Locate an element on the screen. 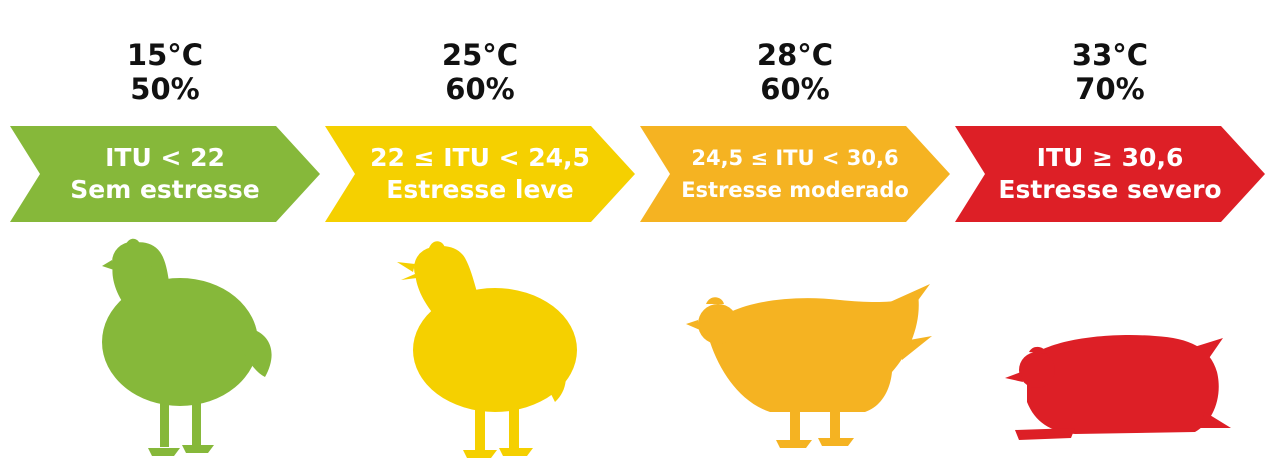 The height and width of the screenshot is (473, 1280). temperature-value: 25°C is located at coordinates (480, 55).